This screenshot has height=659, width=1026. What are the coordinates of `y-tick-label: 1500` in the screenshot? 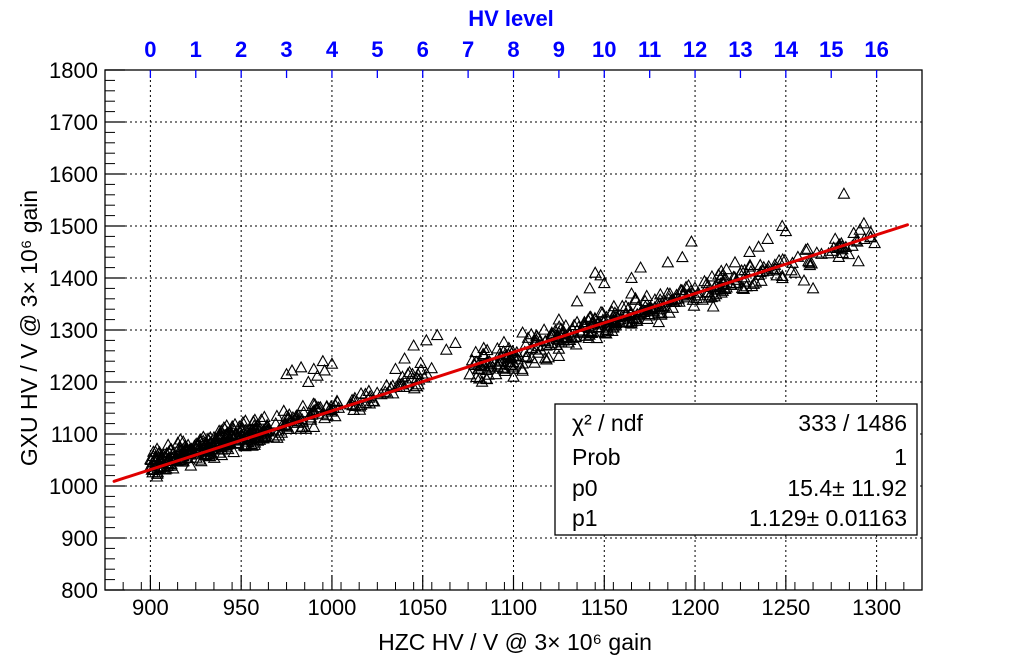 It's located at (73, 226).